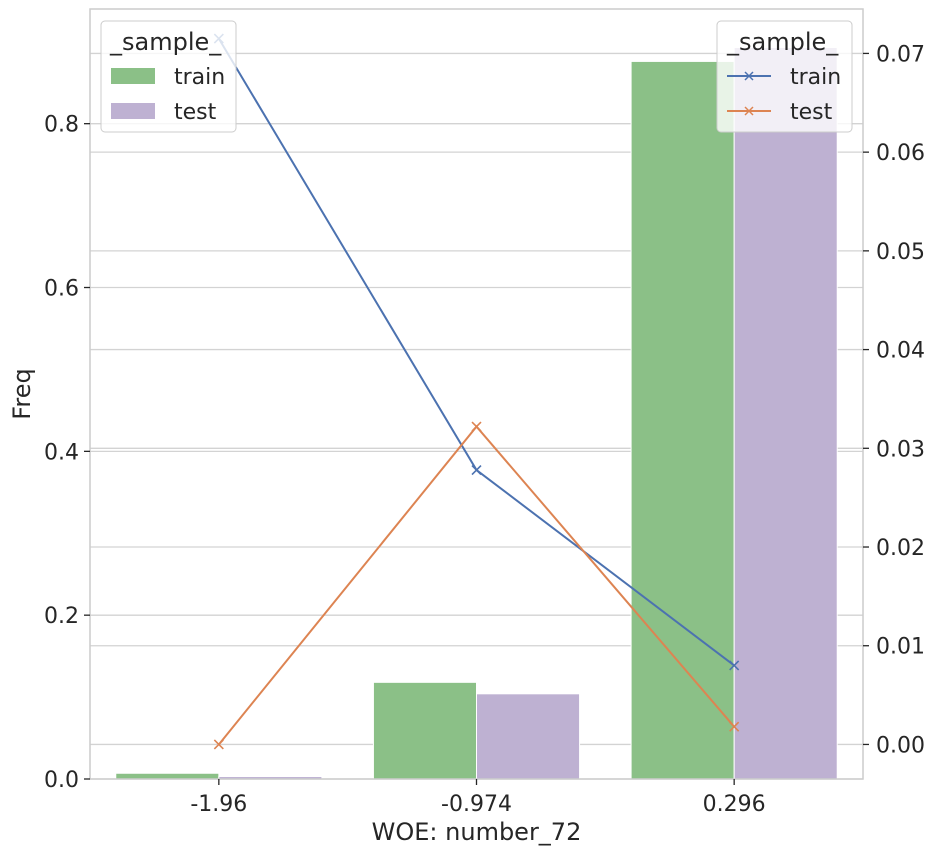 This screenshot has height=856, width=938. Describe the element at coordinates (61, 780) in the screenshot. I see `left-tick-label: 0.0` at that location.